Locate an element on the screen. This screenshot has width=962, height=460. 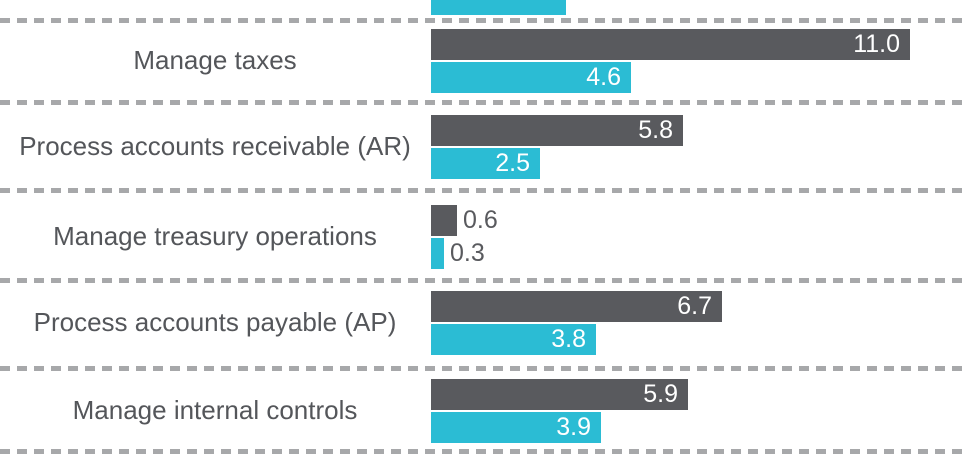
bar-value-label: 6.7 is located at coordinates (694, 306).